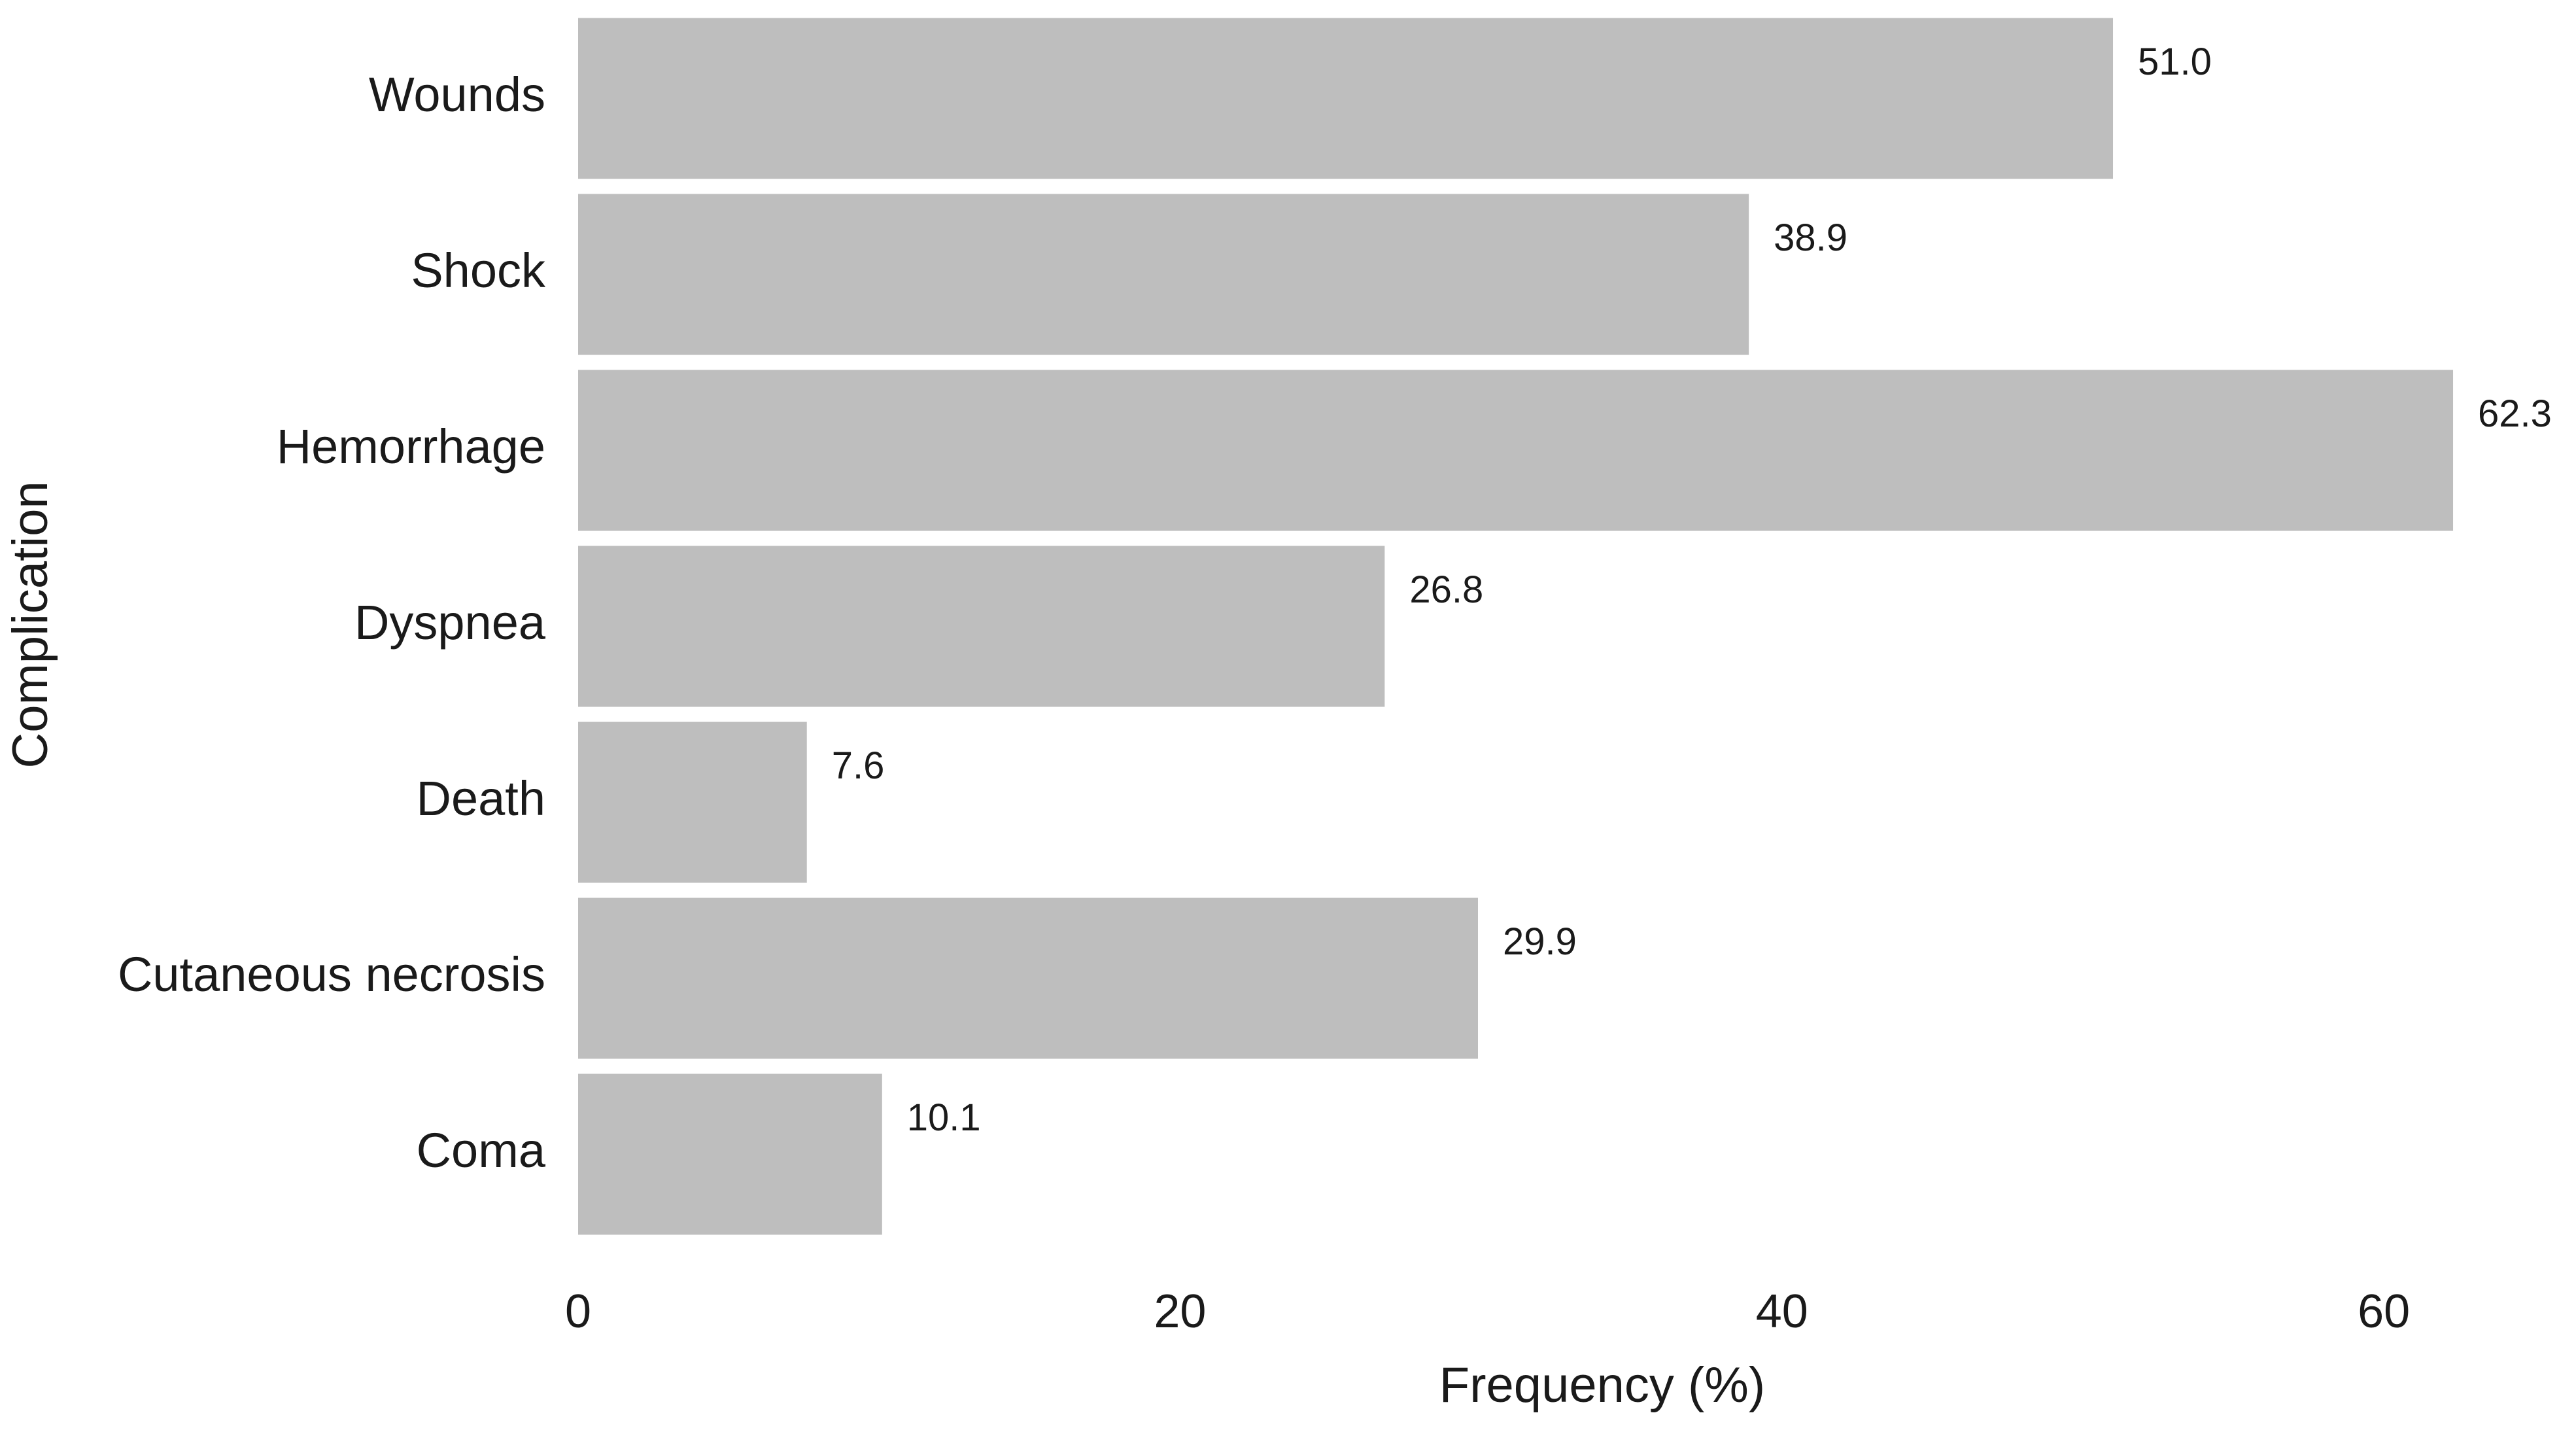 This screenshot has height=1430, width=2576. What do you see at coordinates (1602, 1385) in the screenshot?
I see `x-axis-title: Frequency (%)` at bounding box center [1602, 1385].